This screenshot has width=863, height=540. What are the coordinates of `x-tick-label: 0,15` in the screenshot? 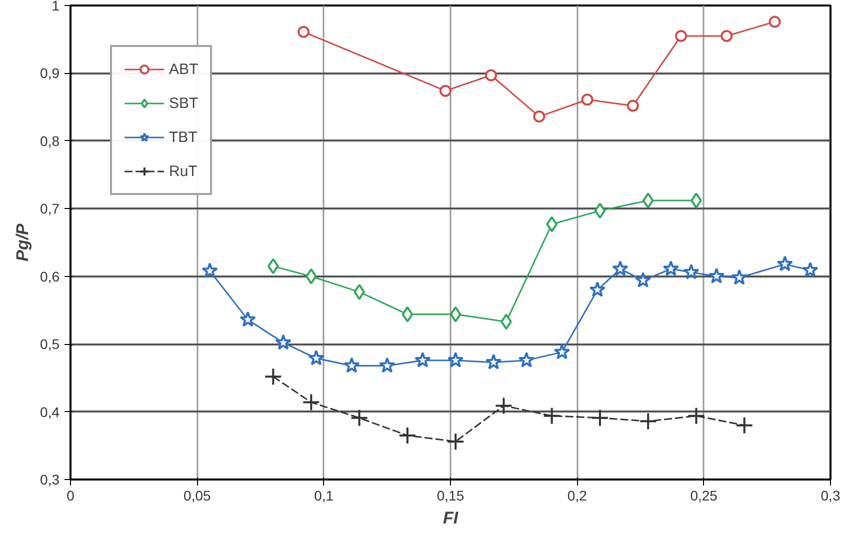 It's located at (450, 496).